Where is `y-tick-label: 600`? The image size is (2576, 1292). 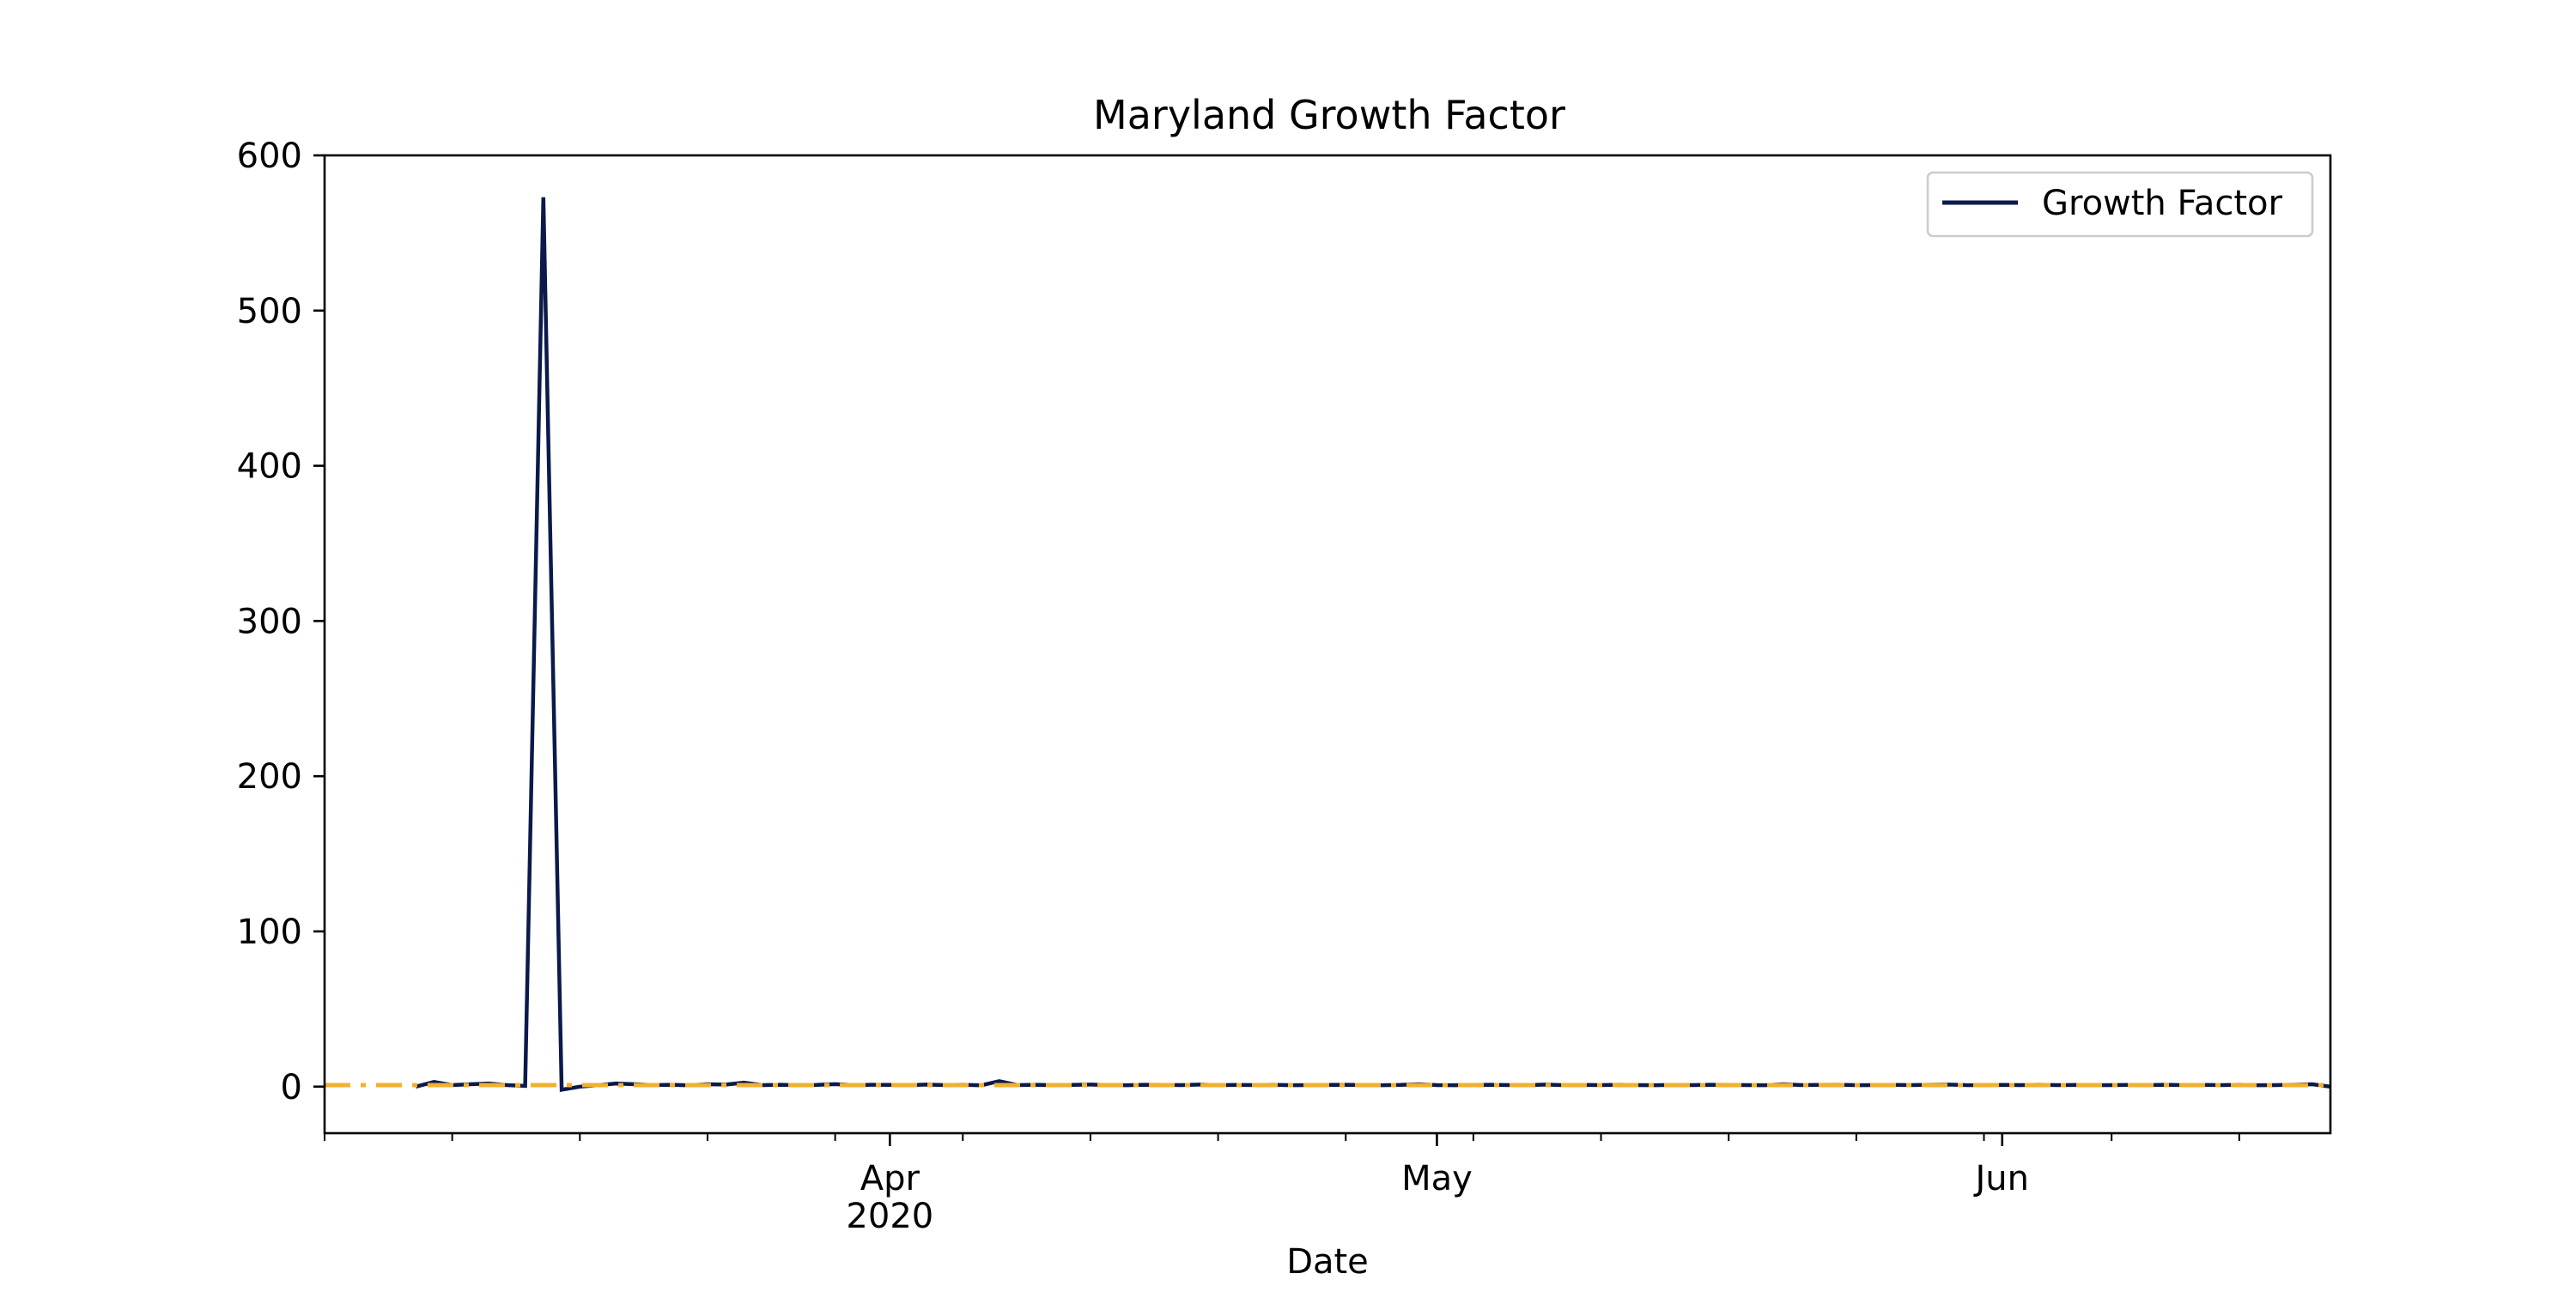
y-tick-label: 600 is located at coordinates (269, 156).